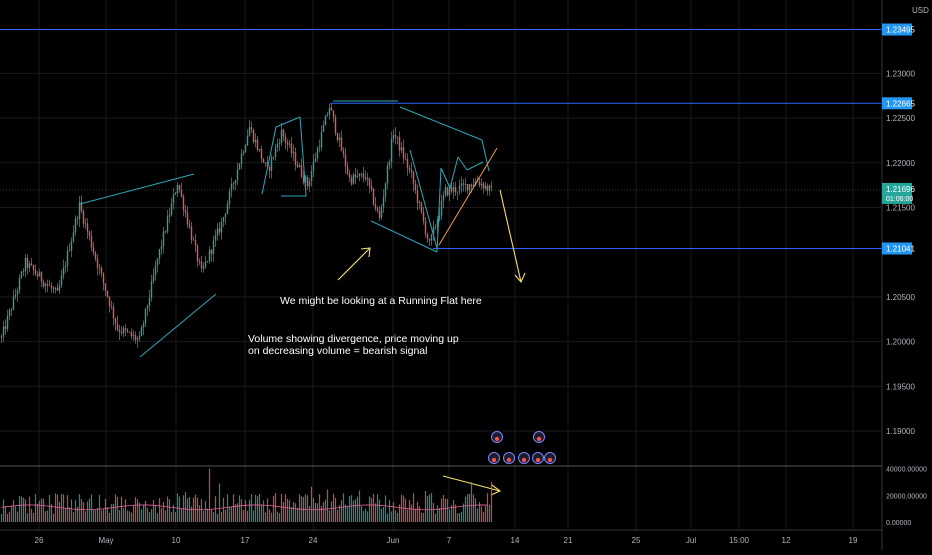 The width and height of the screenshot is (932, 555). Describe the element at coordinates (920, 10) in the screenshot. I see `currency-label: USD` at that location.